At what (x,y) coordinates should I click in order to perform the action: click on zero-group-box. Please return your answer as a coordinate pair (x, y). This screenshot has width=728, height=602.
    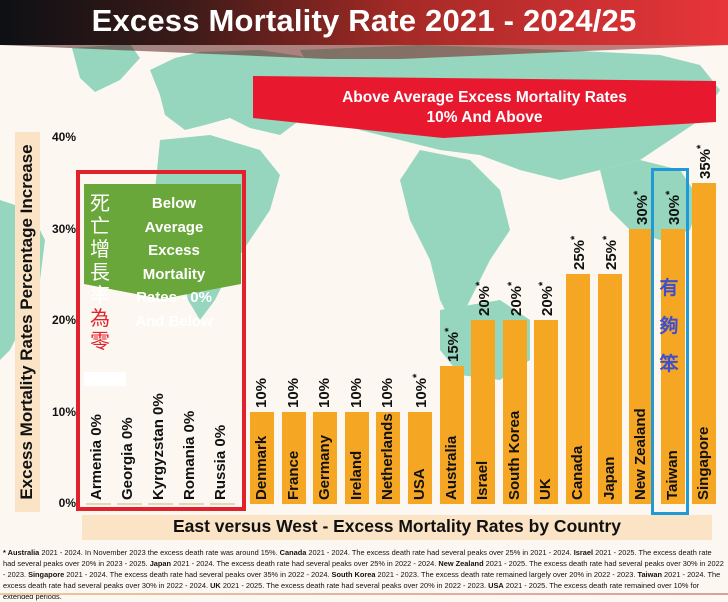
    Looking at the image, I should click on (161, 340).